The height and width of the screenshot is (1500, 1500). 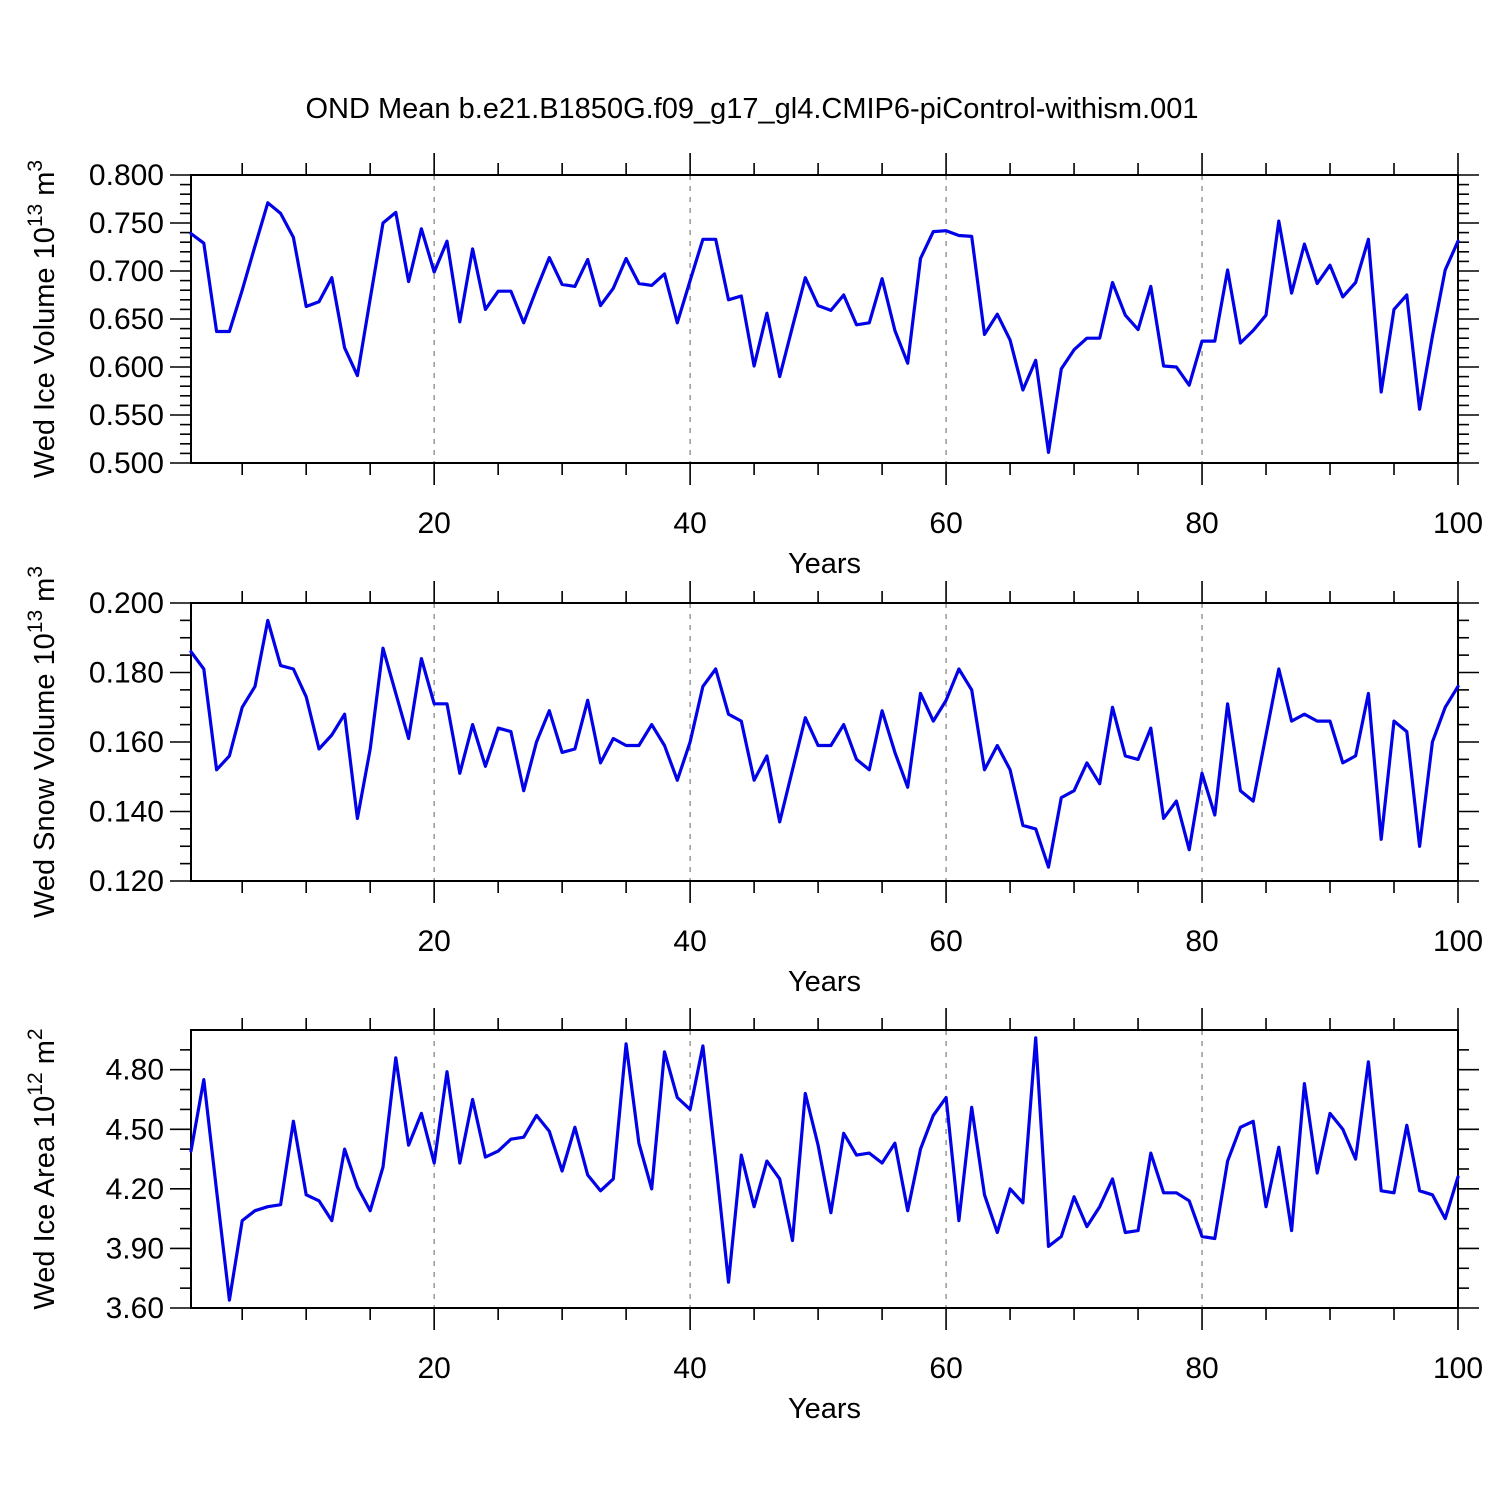 I want to click on y-axis-title: Wed Ice Volume 1013 m3, so click(x=42, y=319).